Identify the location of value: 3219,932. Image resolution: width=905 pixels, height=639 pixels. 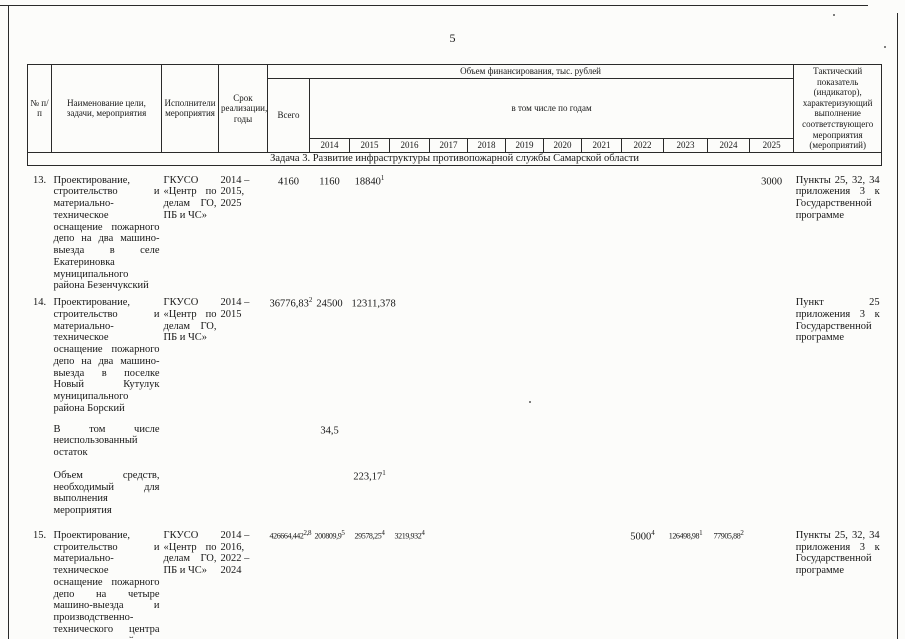
(408, 536).